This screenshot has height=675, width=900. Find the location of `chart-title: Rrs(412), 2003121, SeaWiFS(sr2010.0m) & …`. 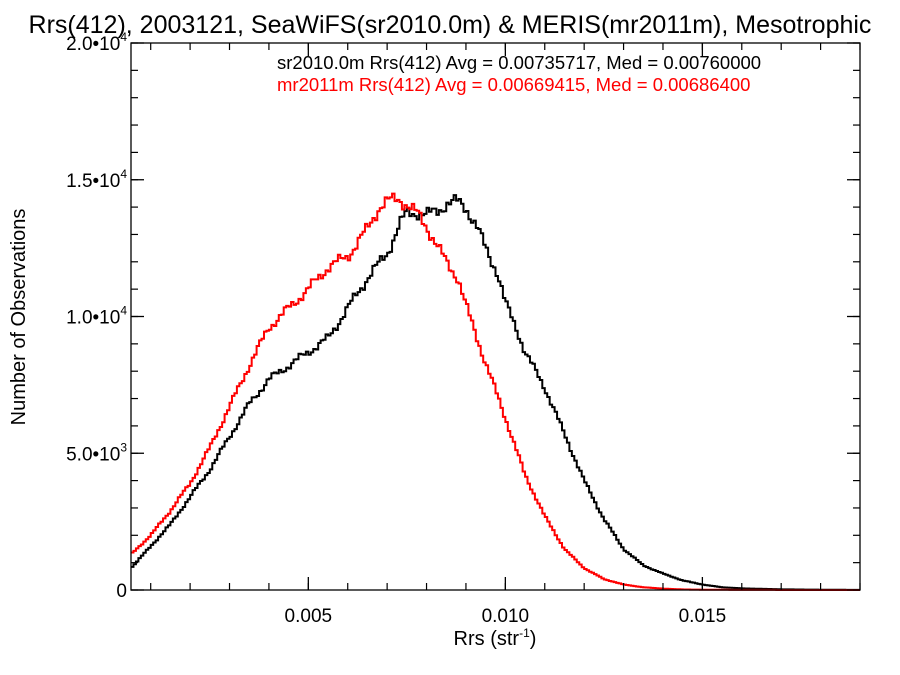

chart-title: Rrs(412), 2003121, SeaWiFS(sr2010.0m) & … is located at coordinates (450, 25).